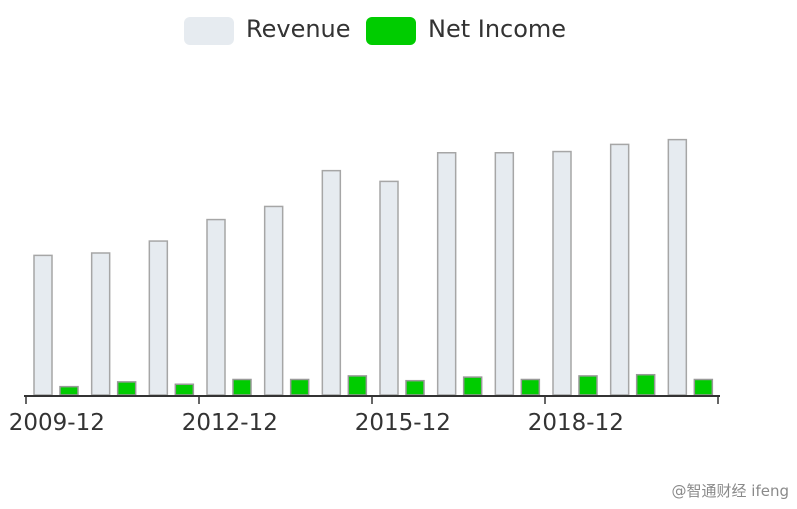  I want to click on x-tick-label: 2015-12, so click(403, 423).